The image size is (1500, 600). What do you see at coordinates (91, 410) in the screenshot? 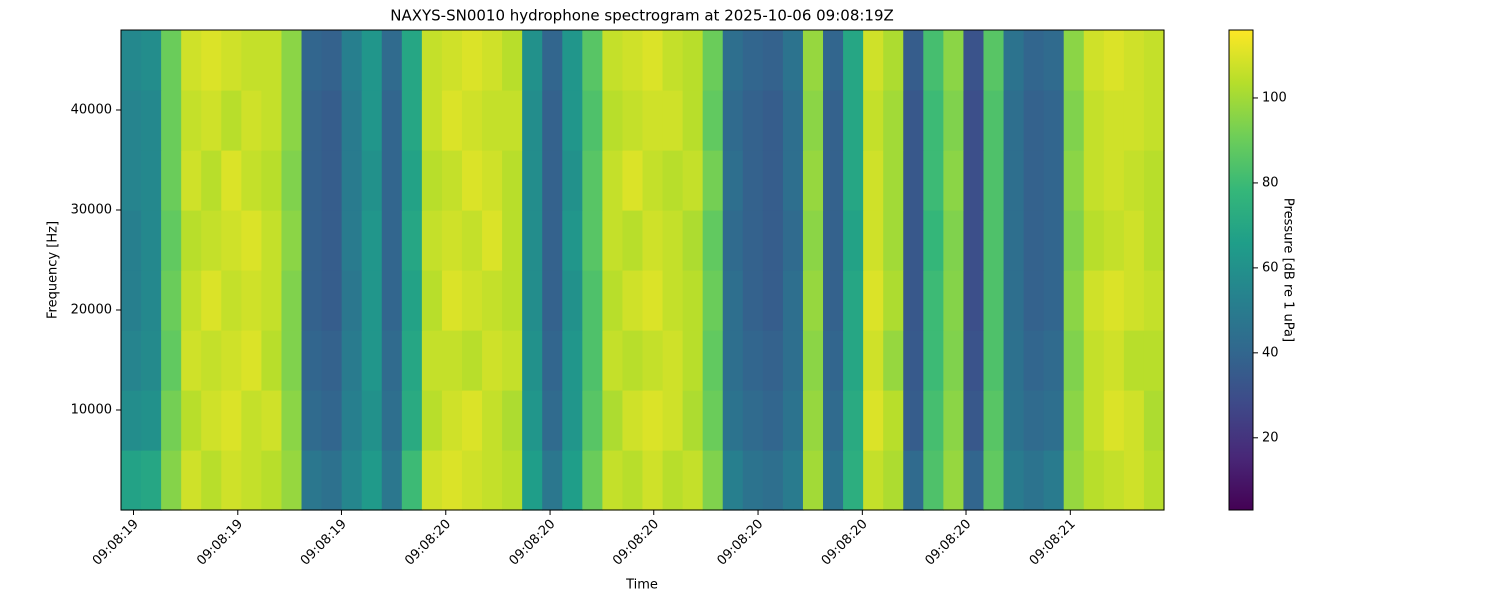
I see `y-tick-label: 10000` at bounding box center [91, 410].